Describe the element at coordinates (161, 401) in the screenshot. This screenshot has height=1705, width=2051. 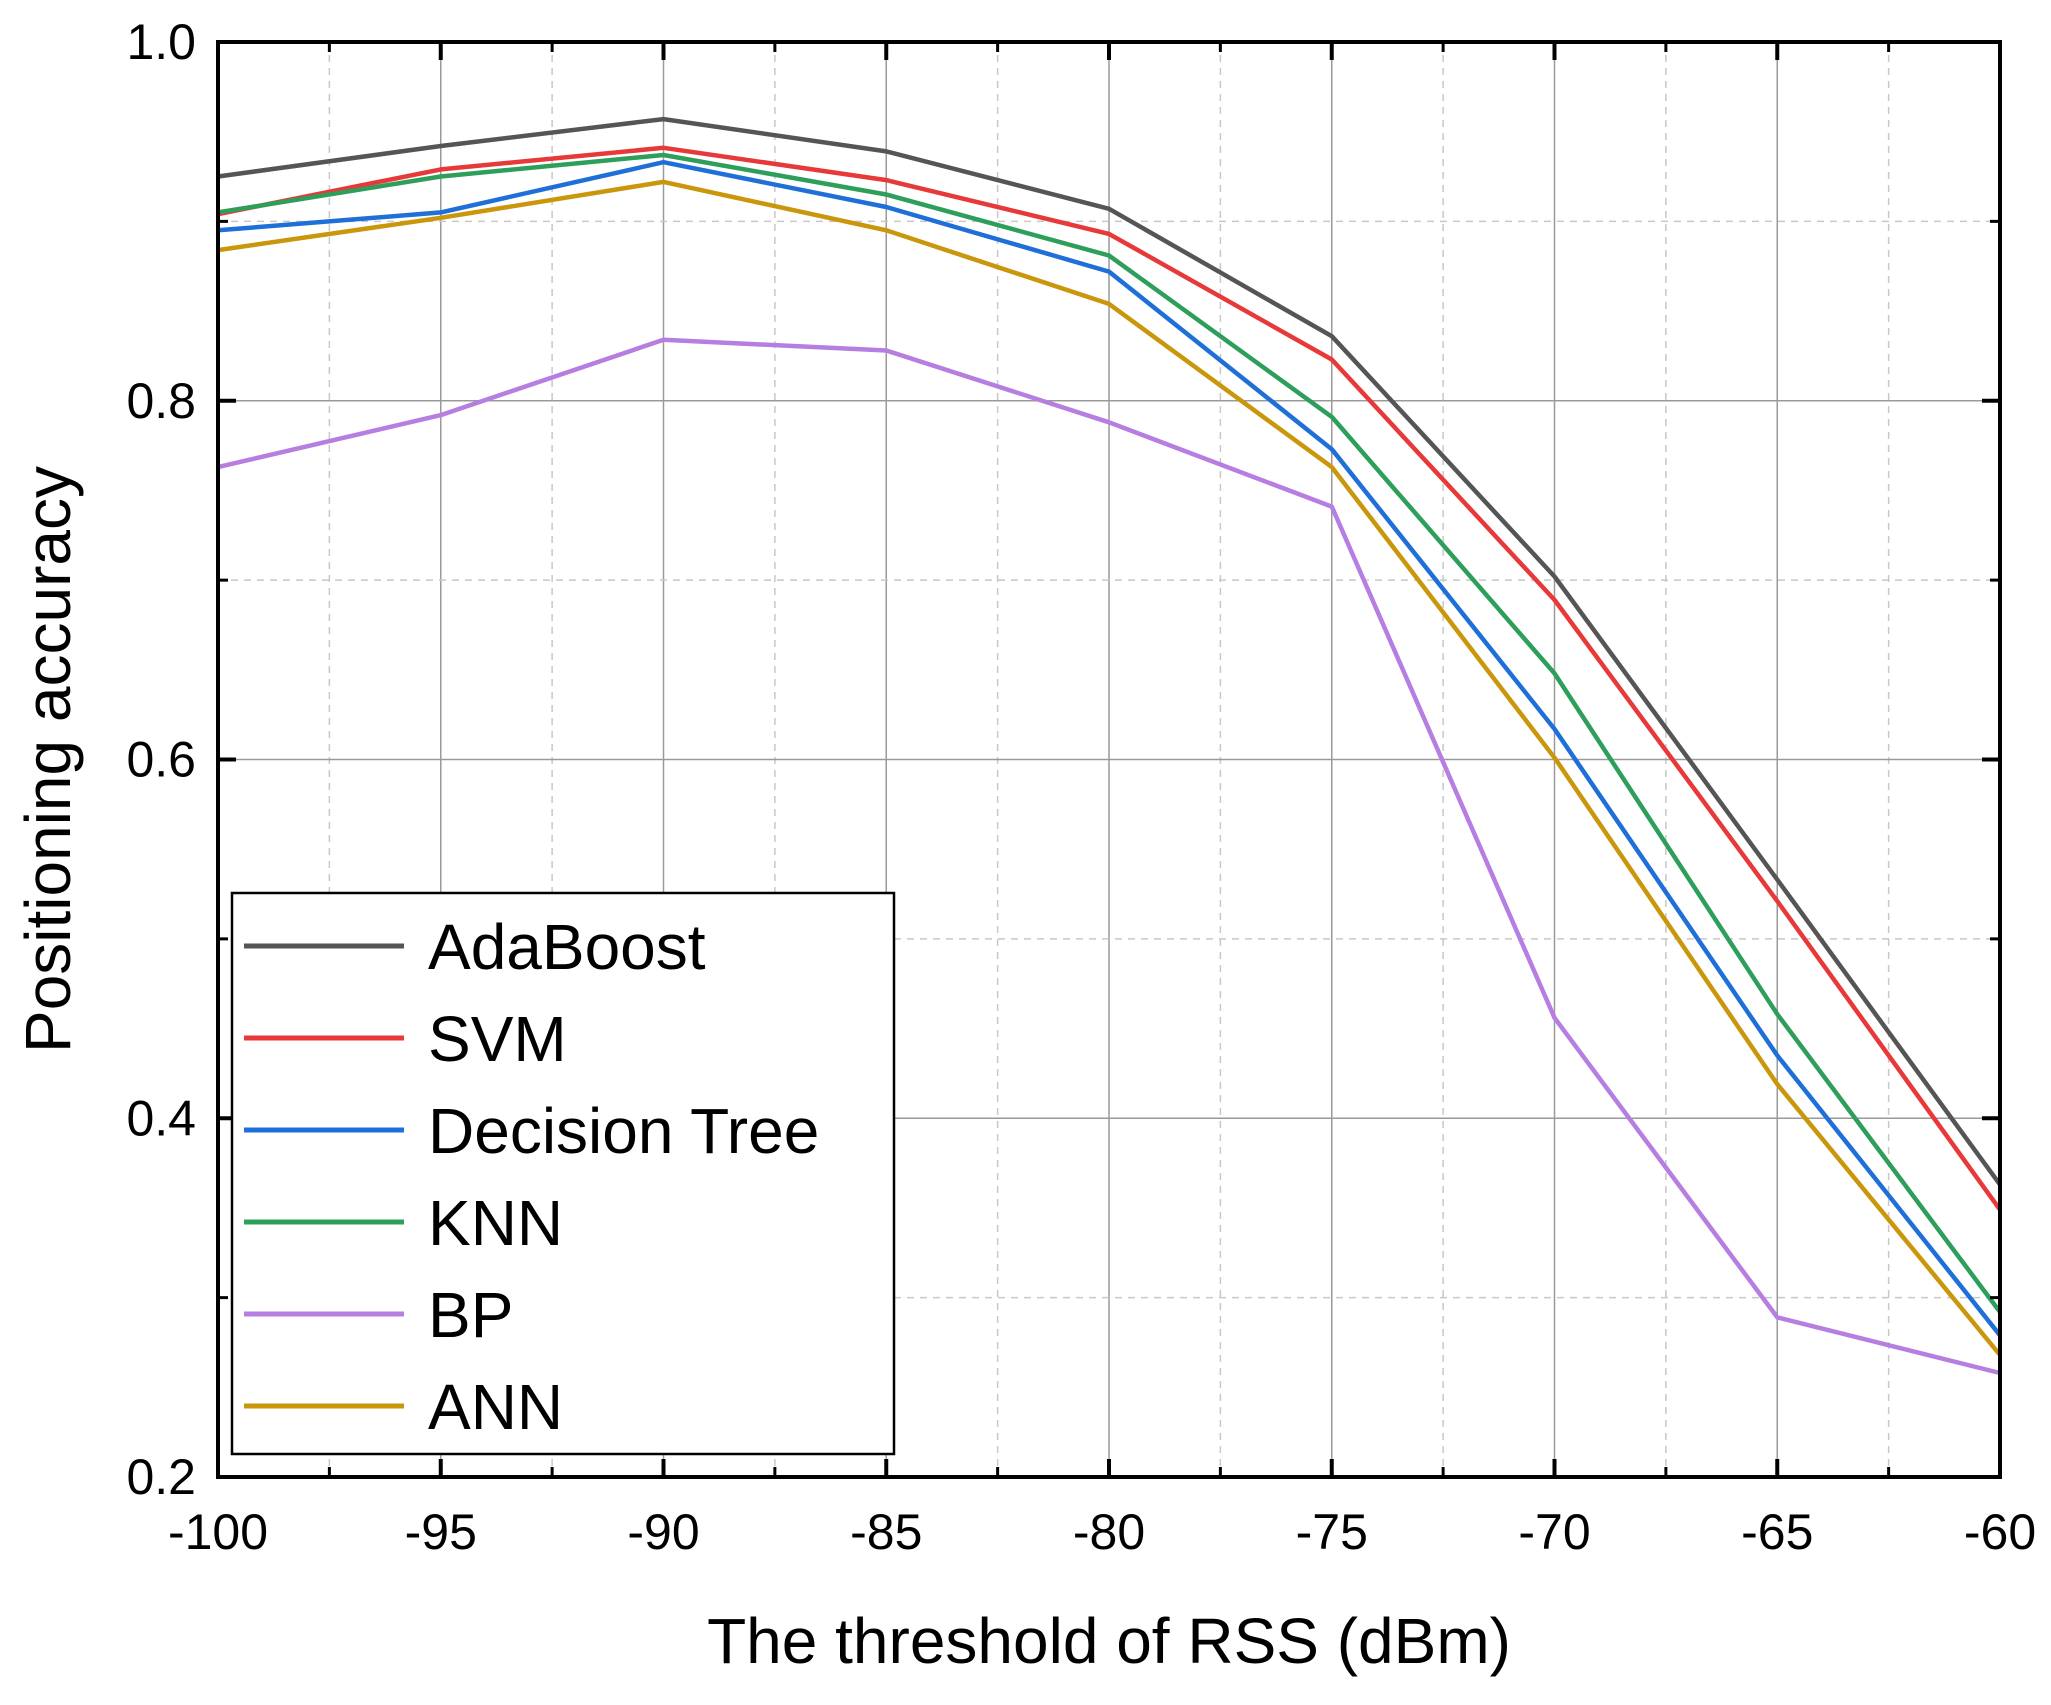
I see `y-tick-label: 0.8` at that location.